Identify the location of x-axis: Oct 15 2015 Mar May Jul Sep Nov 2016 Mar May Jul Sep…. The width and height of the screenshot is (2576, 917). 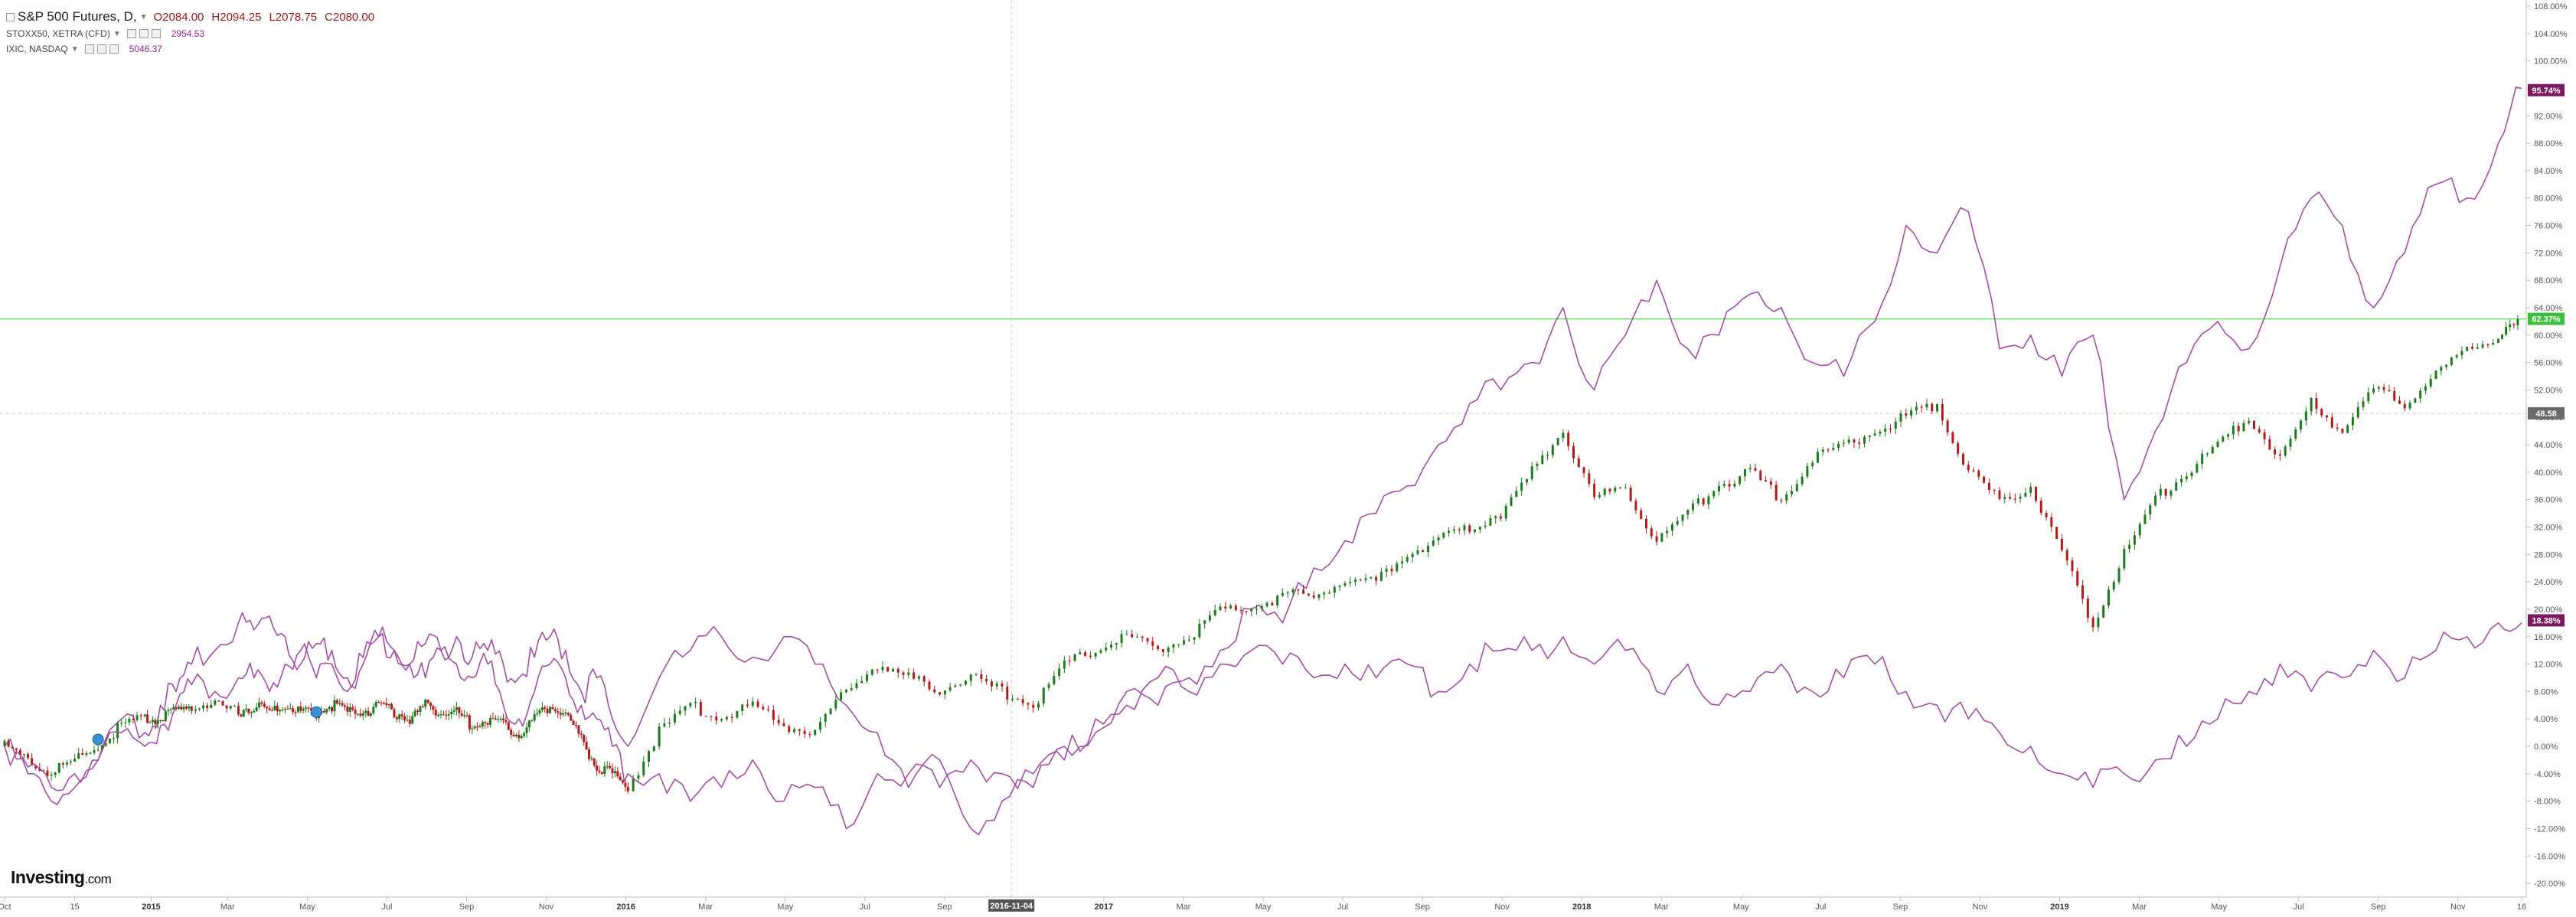
(1263, 904).